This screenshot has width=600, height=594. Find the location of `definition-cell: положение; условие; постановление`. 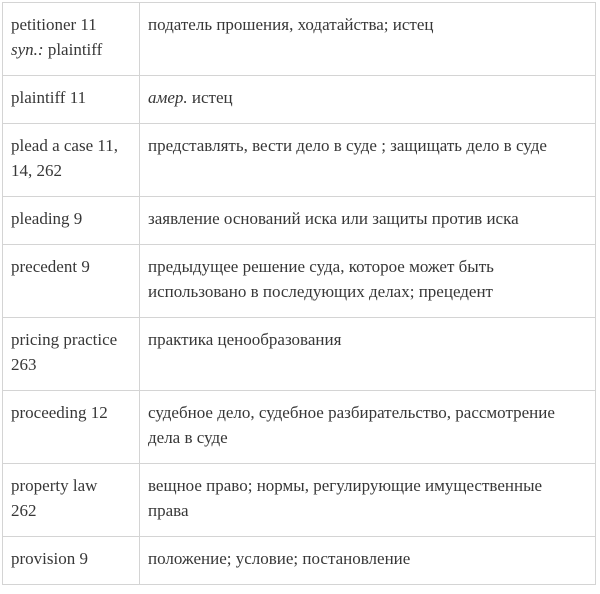

definition-cell: положение; условие; постановление is located at coordinates (367, 560).